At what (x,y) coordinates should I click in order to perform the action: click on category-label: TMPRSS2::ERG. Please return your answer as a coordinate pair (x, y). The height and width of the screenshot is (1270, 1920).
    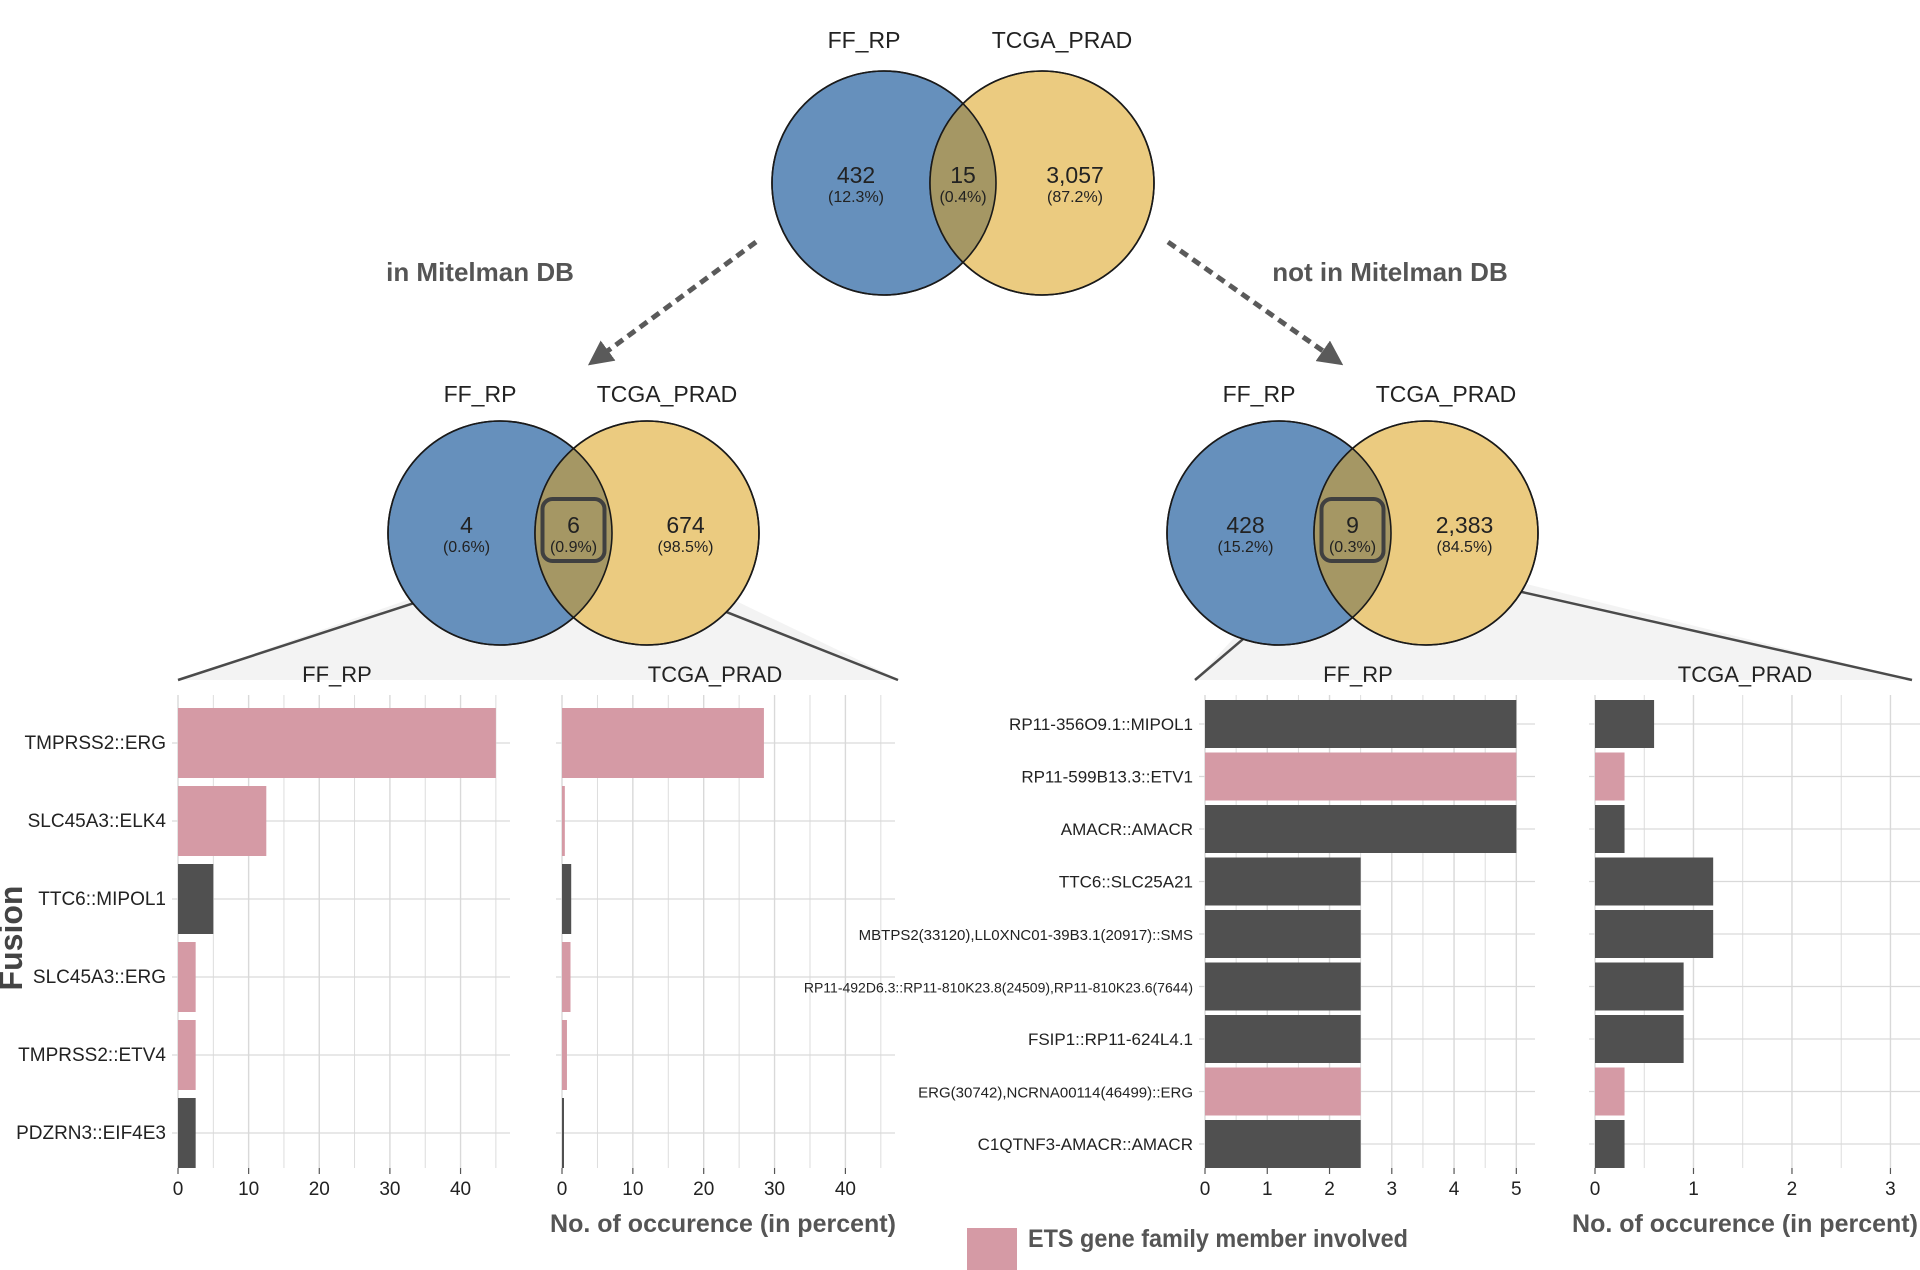
    Looking at the image, I should click on (95, 743).